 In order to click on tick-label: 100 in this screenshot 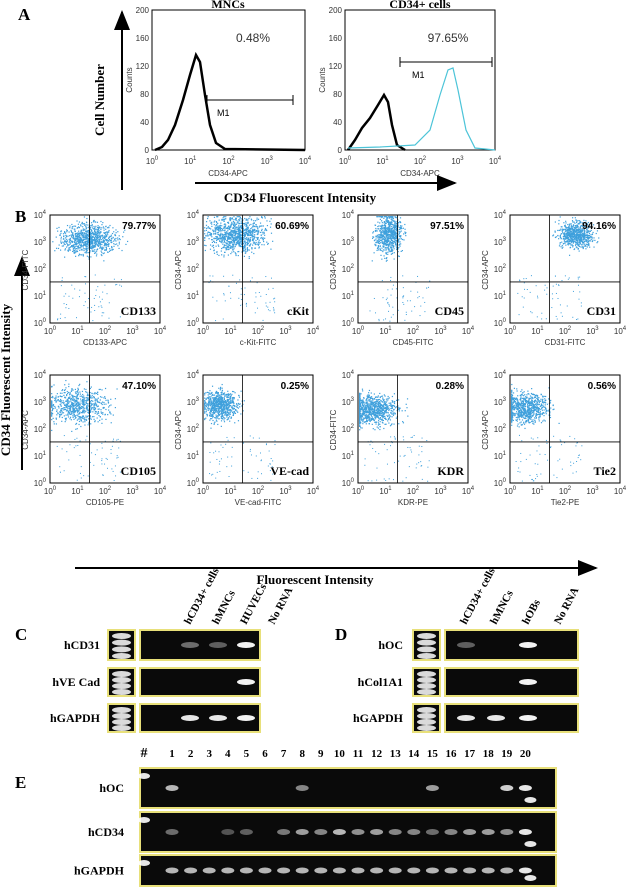, I will do `click(203, 331)`.